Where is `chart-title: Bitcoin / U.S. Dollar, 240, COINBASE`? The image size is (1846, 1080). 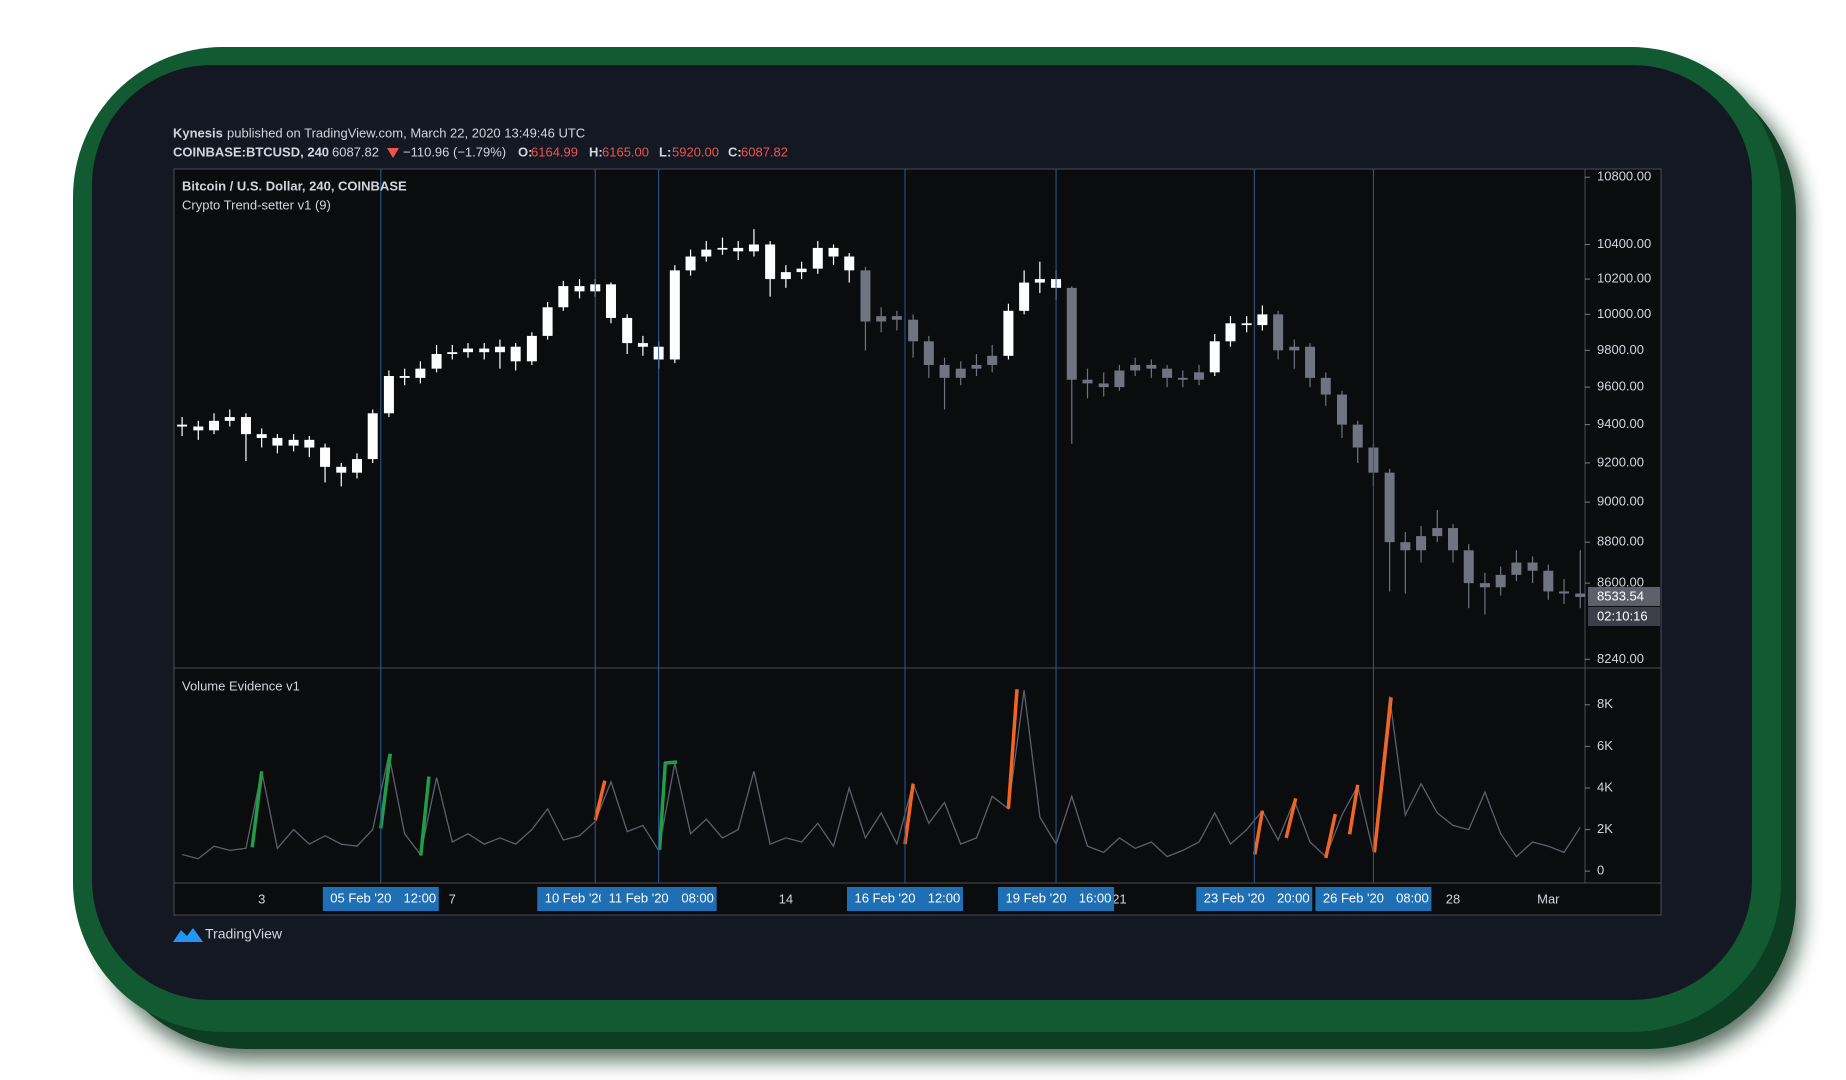
chart-title: Bitcoin / U.S. Dollar, 240, COINBASE is located at coordinates (294, 185).